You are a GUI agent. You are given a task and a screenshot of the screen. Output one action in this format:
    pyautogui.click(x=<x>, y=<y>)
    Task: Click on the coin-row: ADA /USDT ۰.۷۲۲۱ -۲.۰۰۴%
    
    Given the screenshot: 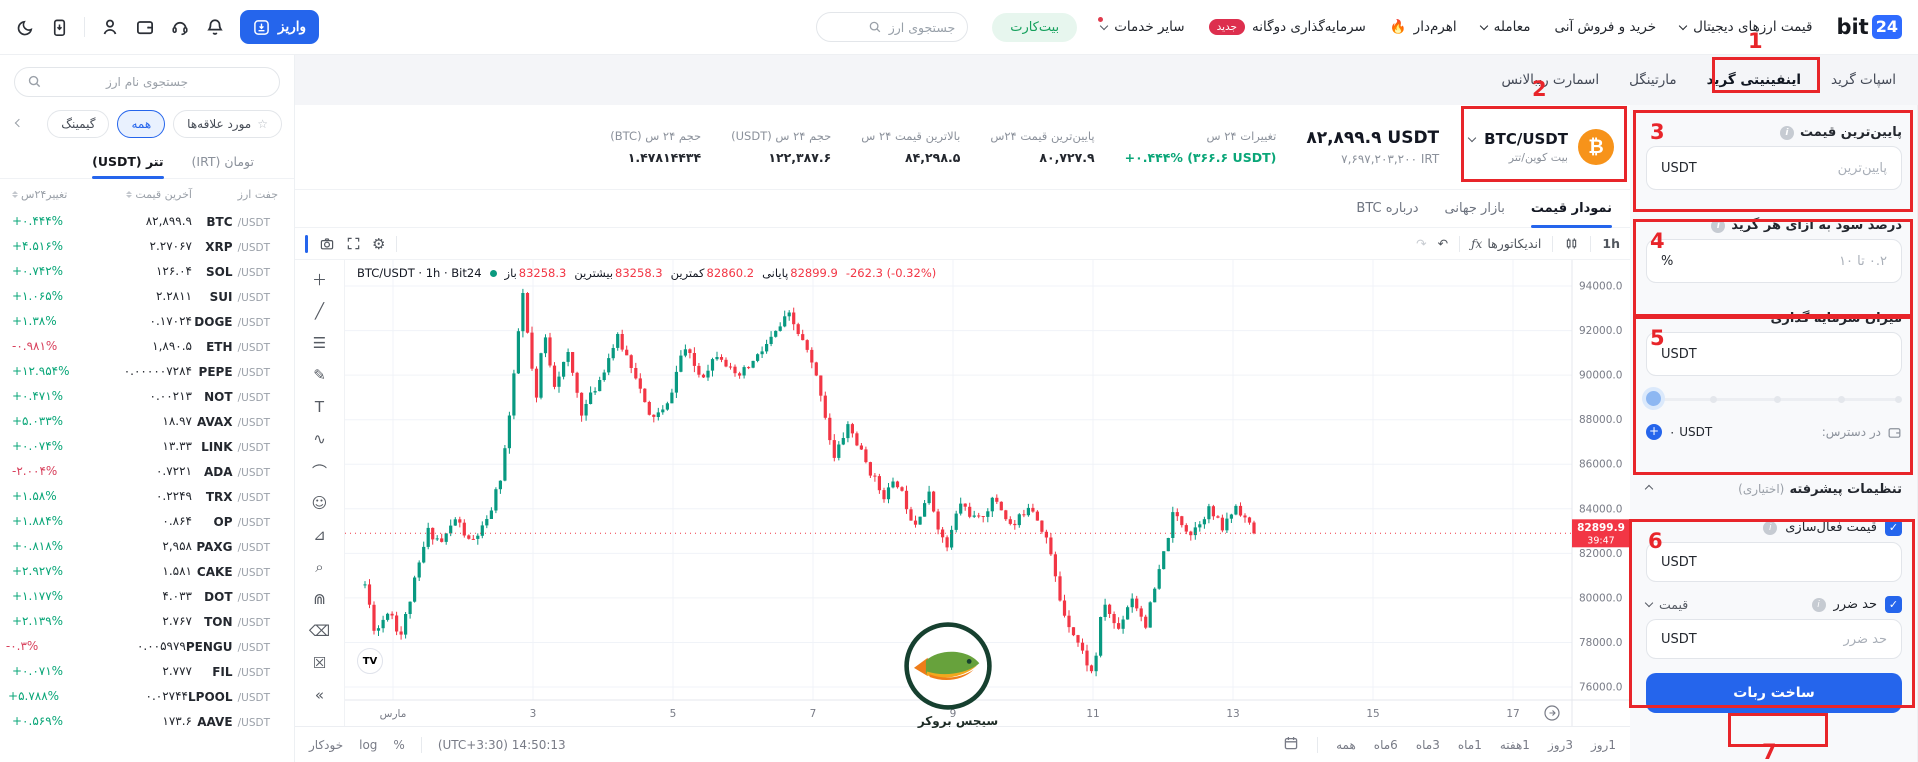 What is the action you would take?
    pyautogui.click(x=147, y=470)
    